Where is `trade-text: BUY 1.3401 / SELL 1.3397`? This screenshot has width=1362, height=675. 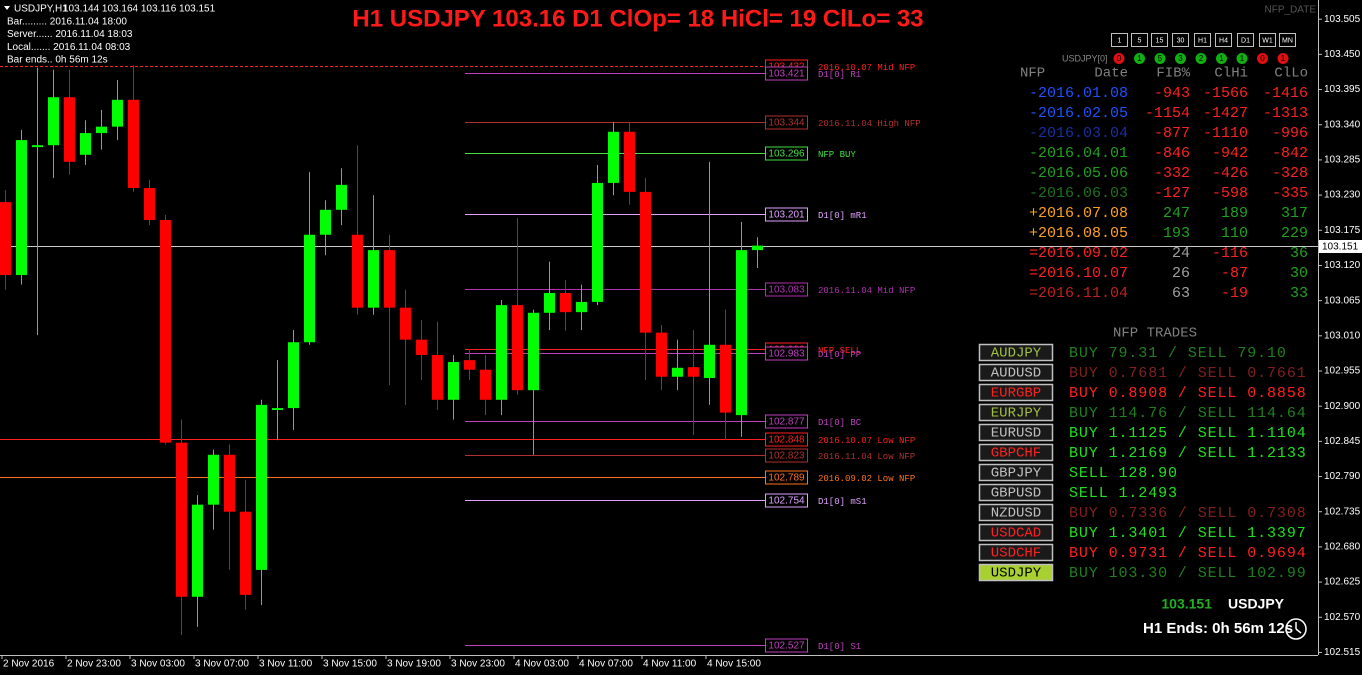
trade-text: BUY 1.3401 / SELL 1.3397 is located at coordinates (1188, 533).